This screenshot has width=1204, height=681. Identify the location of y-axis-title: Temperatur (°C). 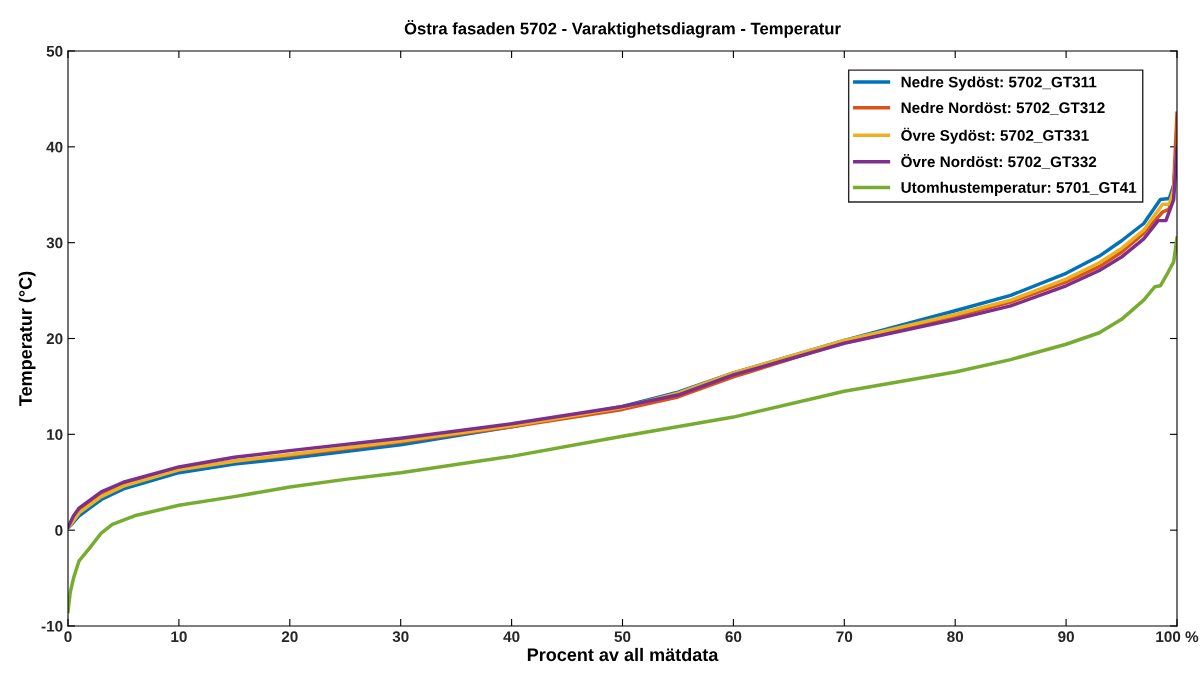
(27, 338).